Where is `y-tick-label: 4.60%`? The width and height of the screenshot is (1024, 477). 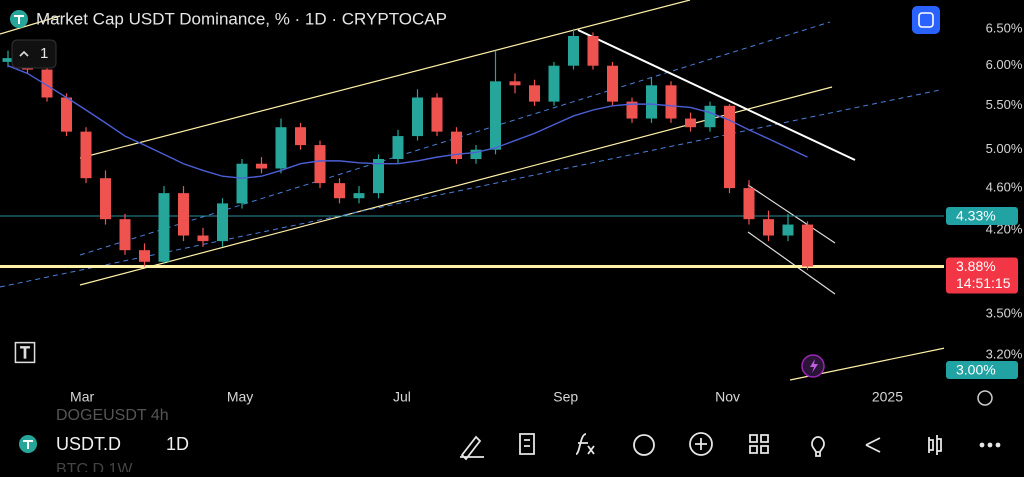 y-tick-label: 4.60% is located at coordinates (1004, 187).